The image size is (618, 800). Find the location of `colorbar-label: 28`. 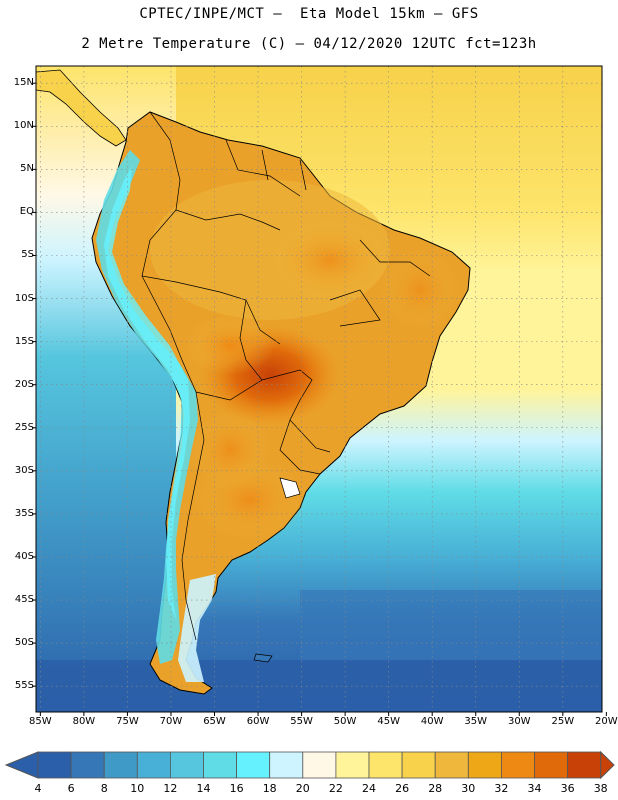

colorbar-label: 28 is located at coordinates (435, 788).